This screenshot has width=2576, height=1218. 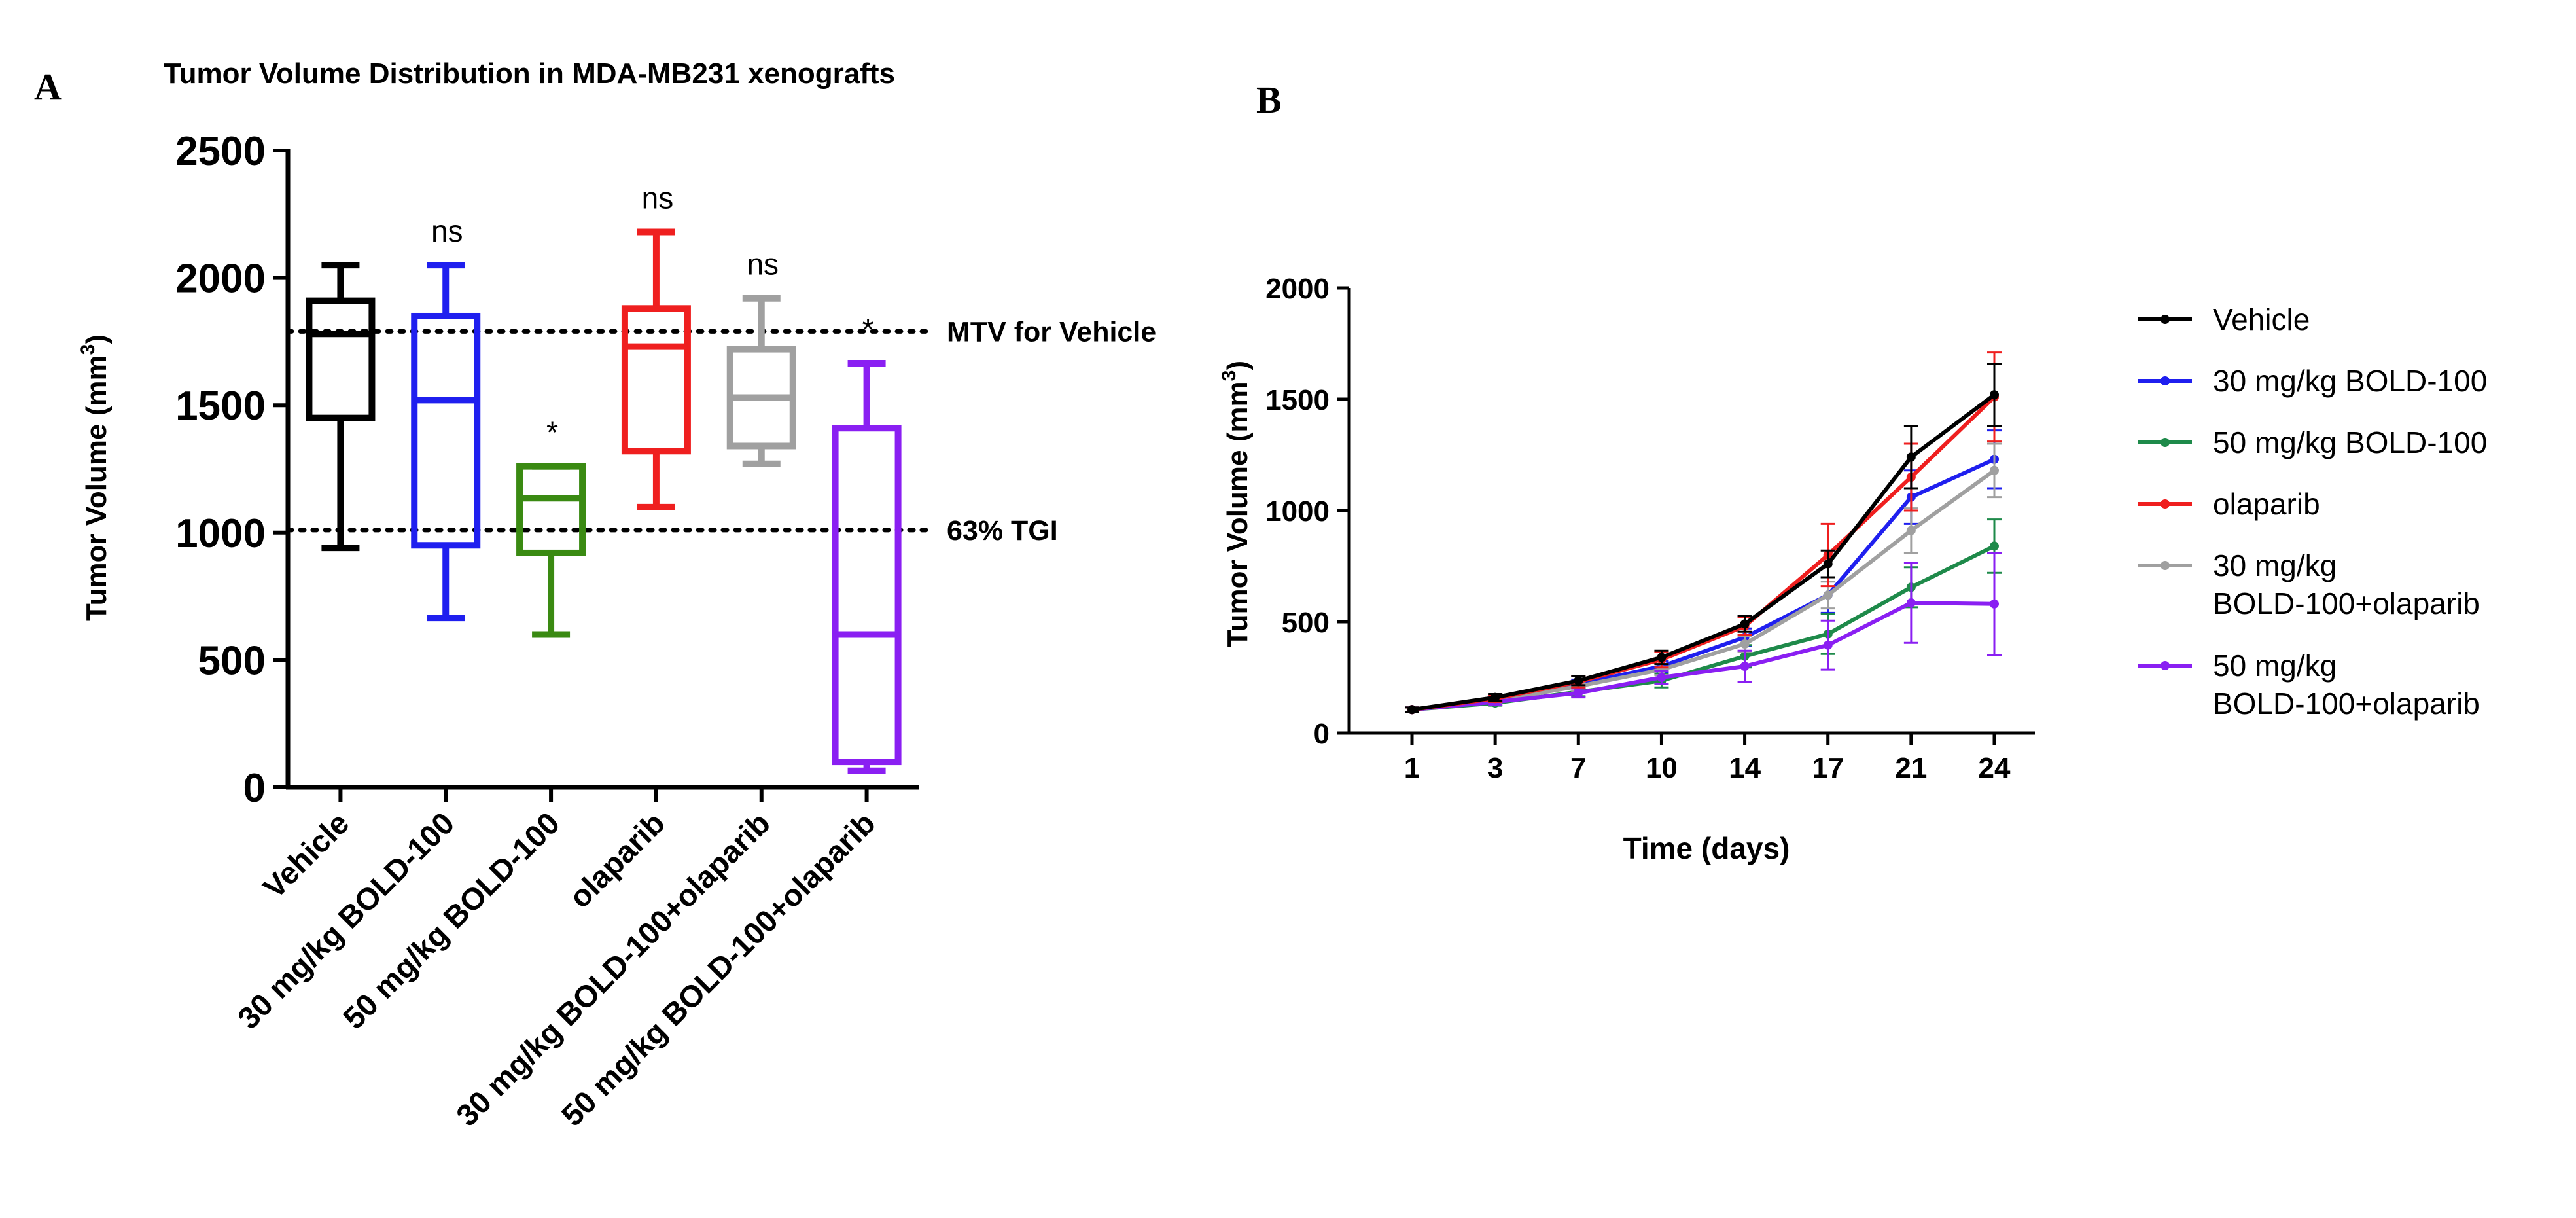 What do you see at coordinates (2350, 381) in the screenshot?
I see `b-legend-label: 30 mg/kg BOLD-100` at bounding box center [2350, 381].